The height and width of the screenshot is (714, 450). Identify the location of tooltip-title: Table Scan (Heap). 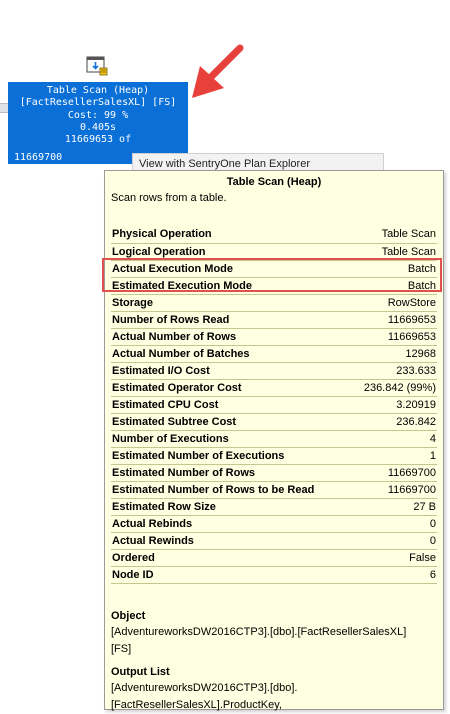
(274, 182).